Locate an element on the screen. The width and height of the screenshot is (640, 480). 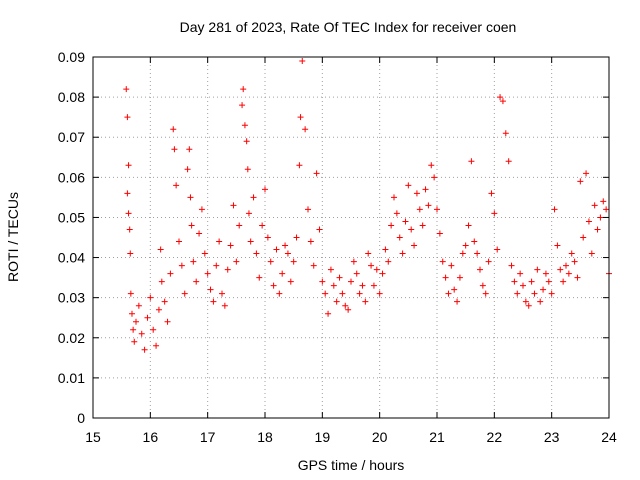
y-tick-label: 0.02 is located at coordinates (71, 338).